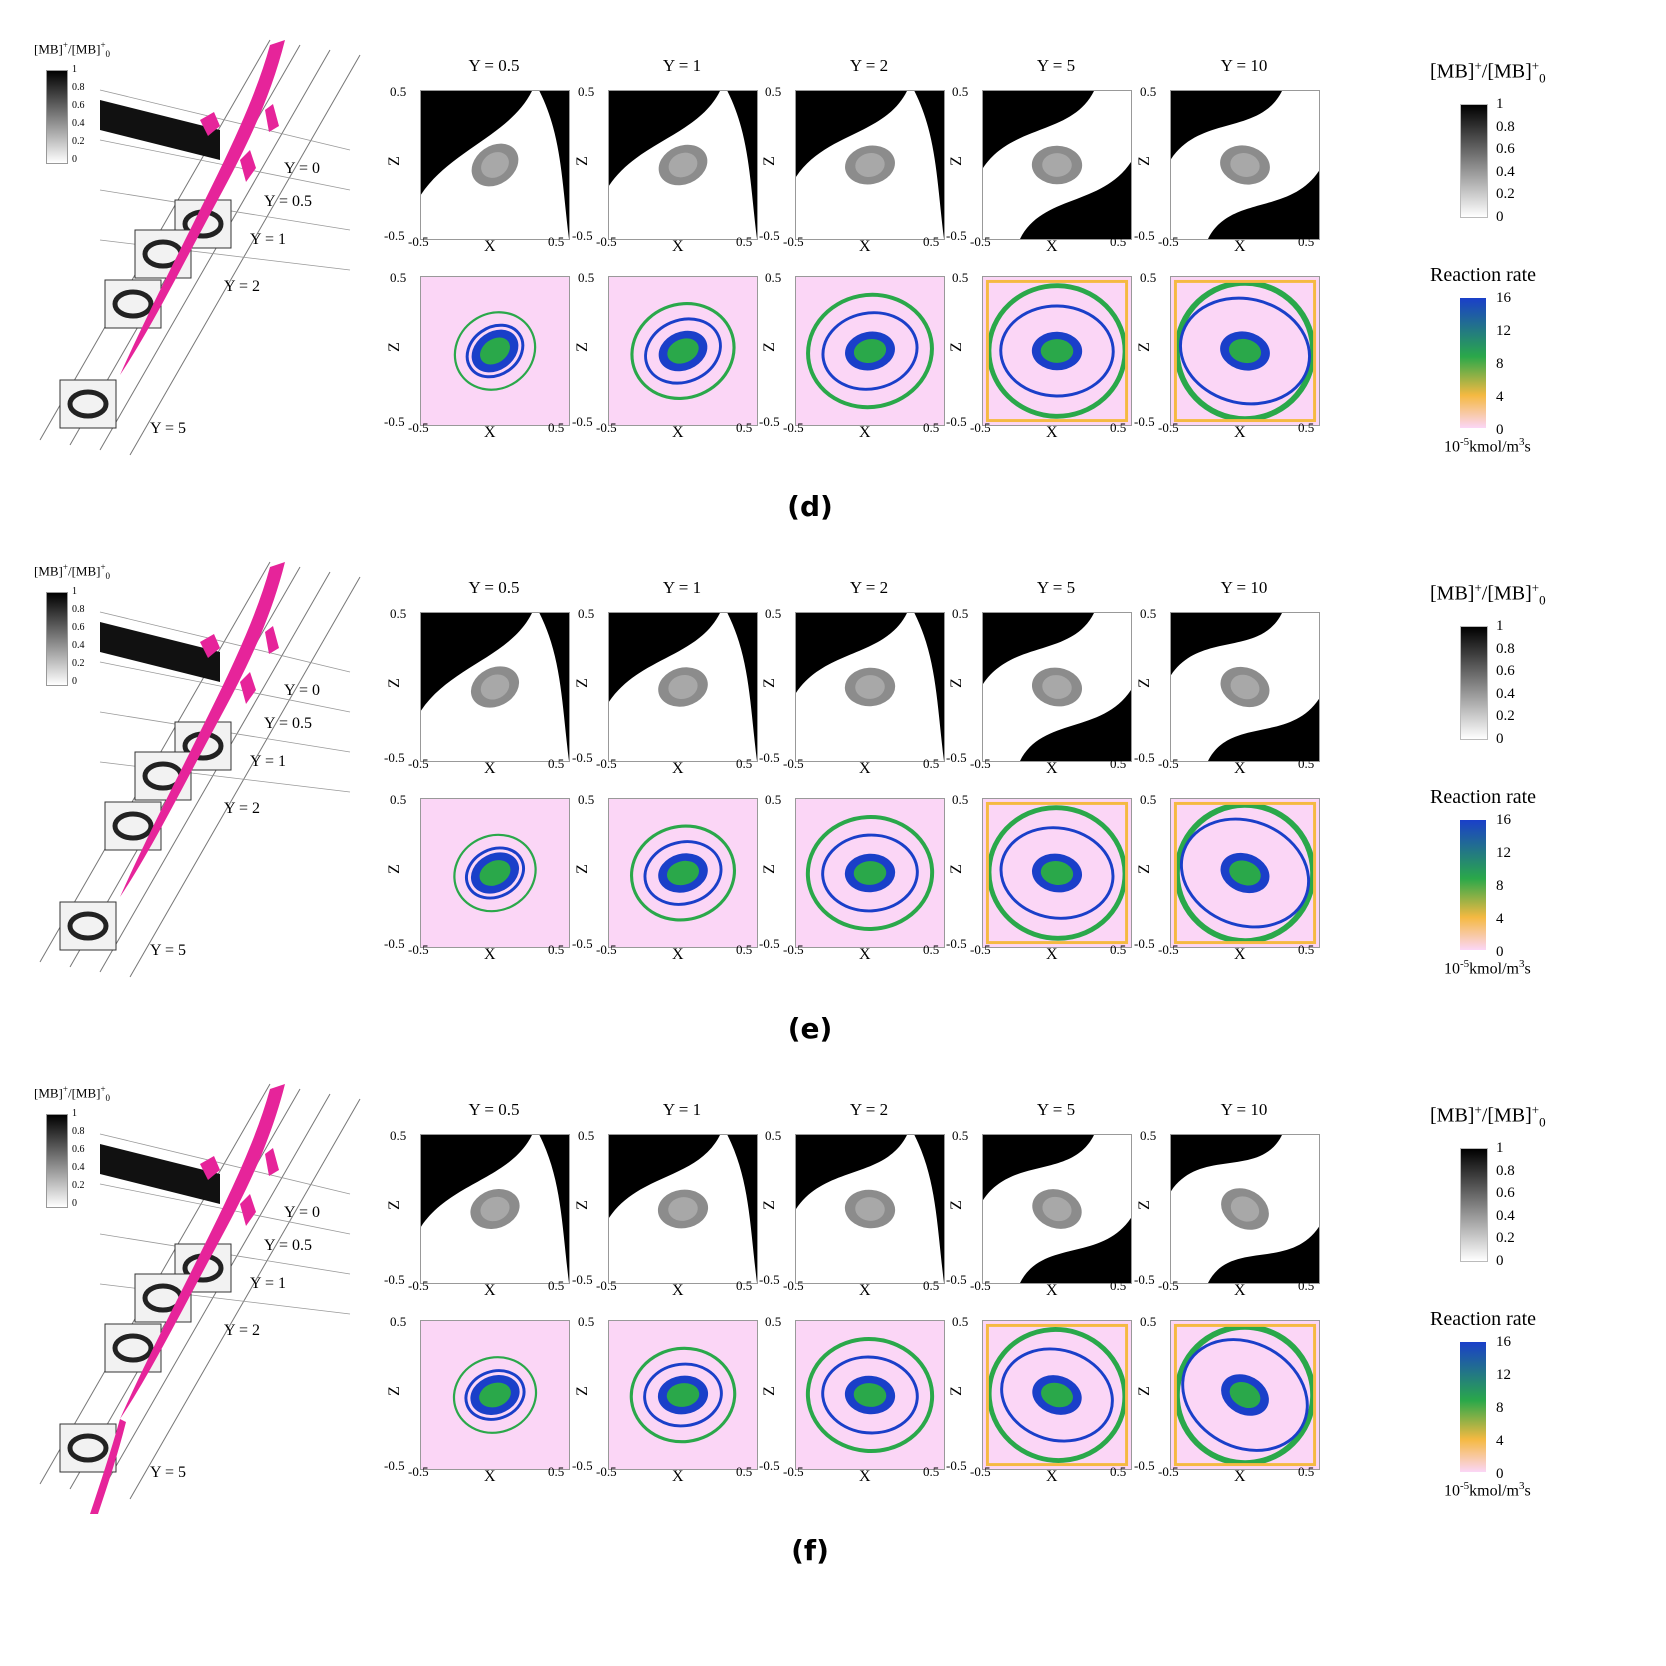 Image resolution: width=1666 pixels, height=1666 pixels. I want to click on vortex-isosurface, so click(202, 729).